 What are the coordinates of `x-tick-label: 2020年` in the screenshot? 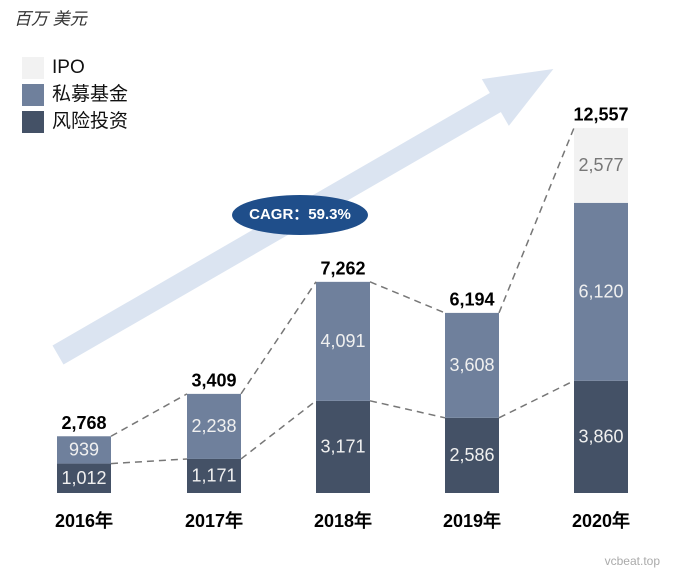 It's located at (601, 520).